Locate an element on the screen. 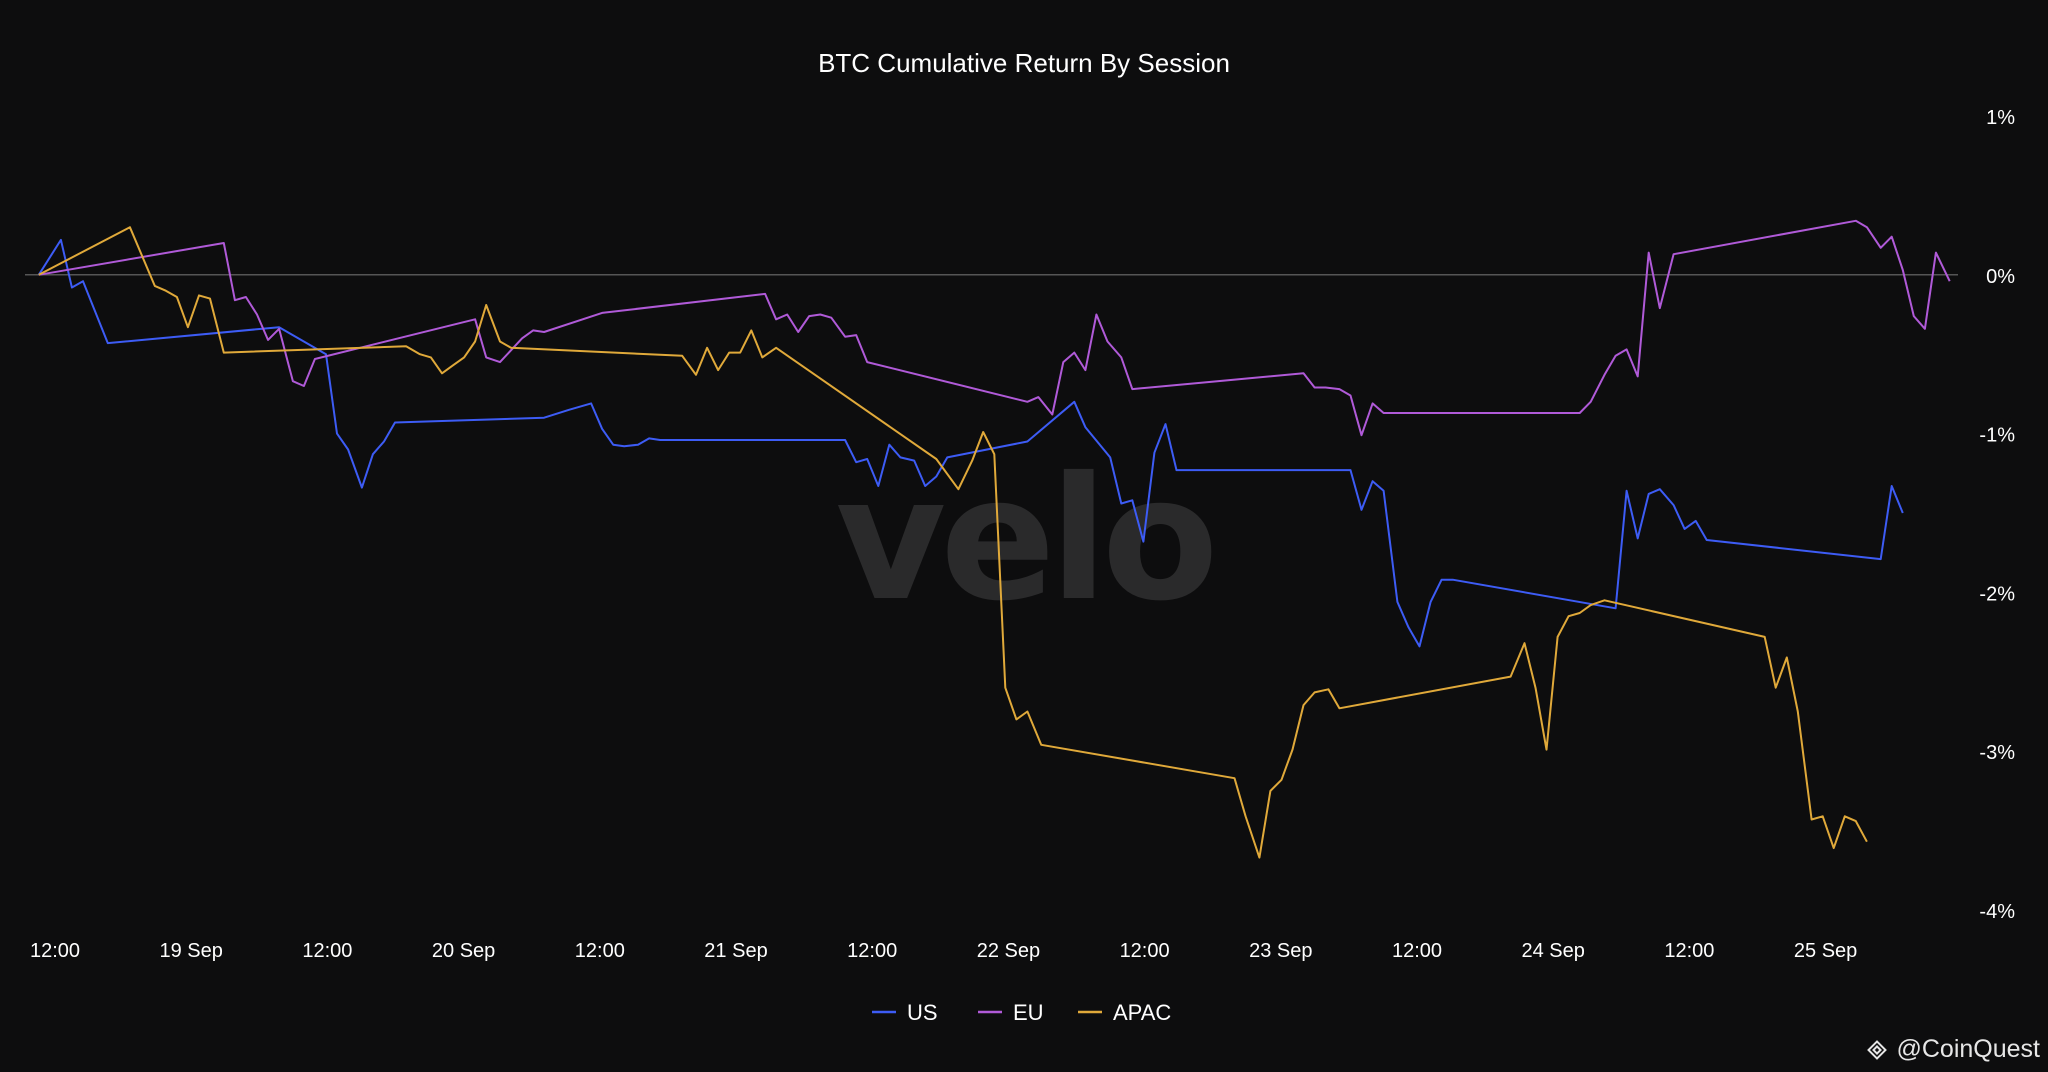 This screenshot has width=2048, height=1072. legend: US EU APAC is located at coordinates (1021, 1012).